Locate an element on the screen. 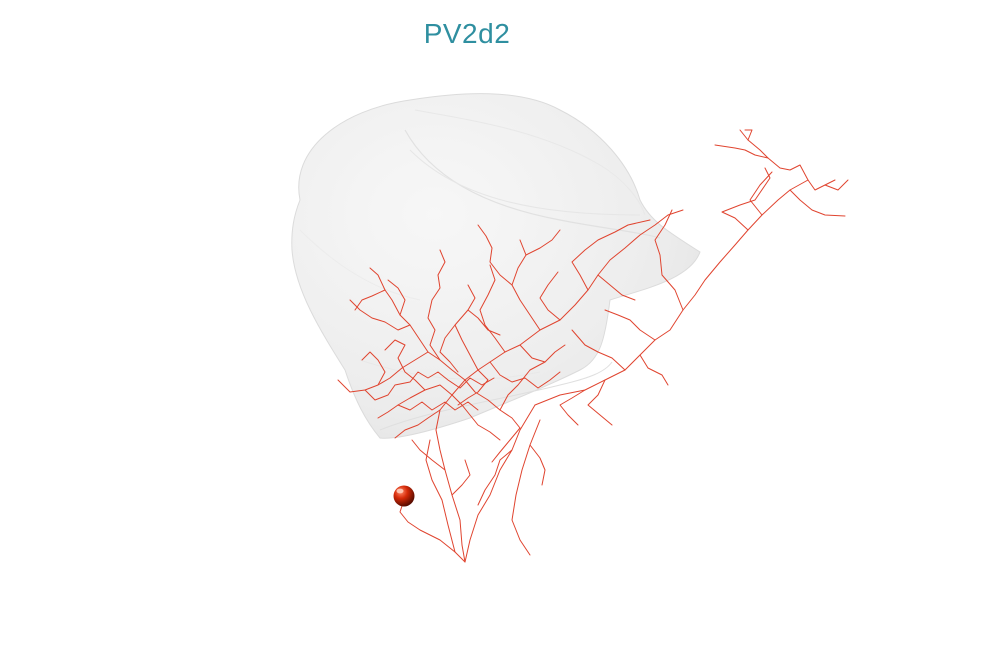 The width and height of the screenshot is (1000, 648). red-sphere-icon is located at coordinates (404, 496).